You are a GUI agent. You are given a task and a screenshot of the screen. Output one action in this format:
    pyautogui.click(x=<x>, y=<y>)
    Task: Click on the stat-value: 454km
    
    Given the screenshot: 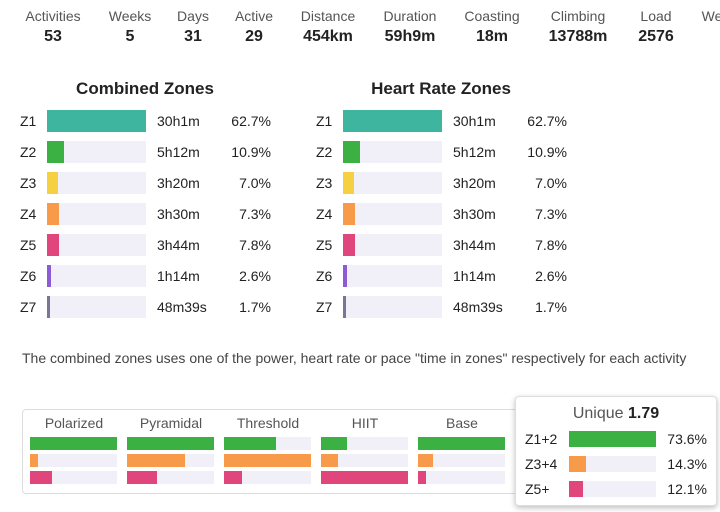 What is the action you would take?
    pyautogui.click(x=328, y=36)
    